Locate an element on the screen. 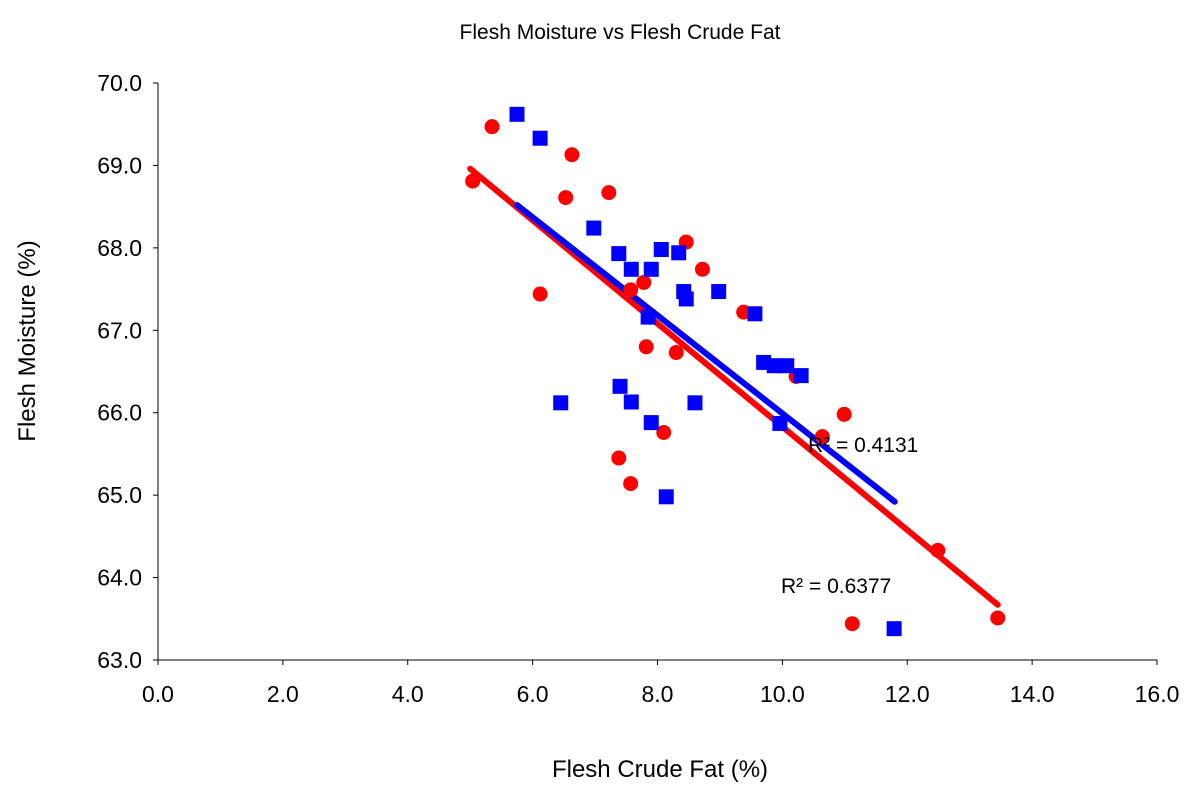  x-tick-label: 4.0 is located at coordinates (408, 694).